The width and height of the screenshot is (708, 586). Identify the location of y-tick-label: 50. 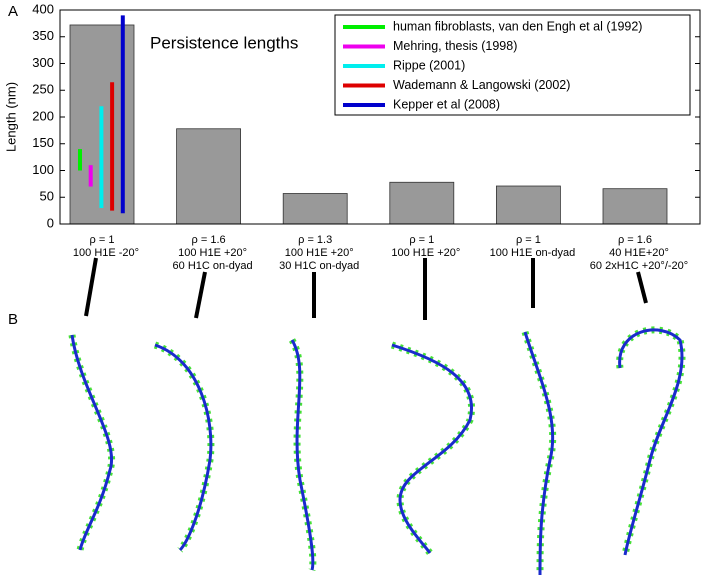
(47, 196).